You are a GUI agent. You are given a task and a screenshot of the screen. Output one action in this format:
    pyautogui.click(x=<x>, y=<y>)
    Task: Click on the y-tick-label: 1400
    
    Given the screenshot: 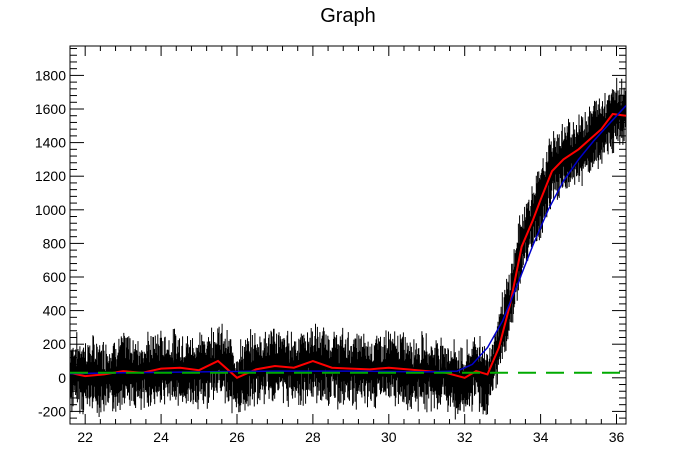 What is the action you would take?
    pyautogui.click(x=50, y=143)
    